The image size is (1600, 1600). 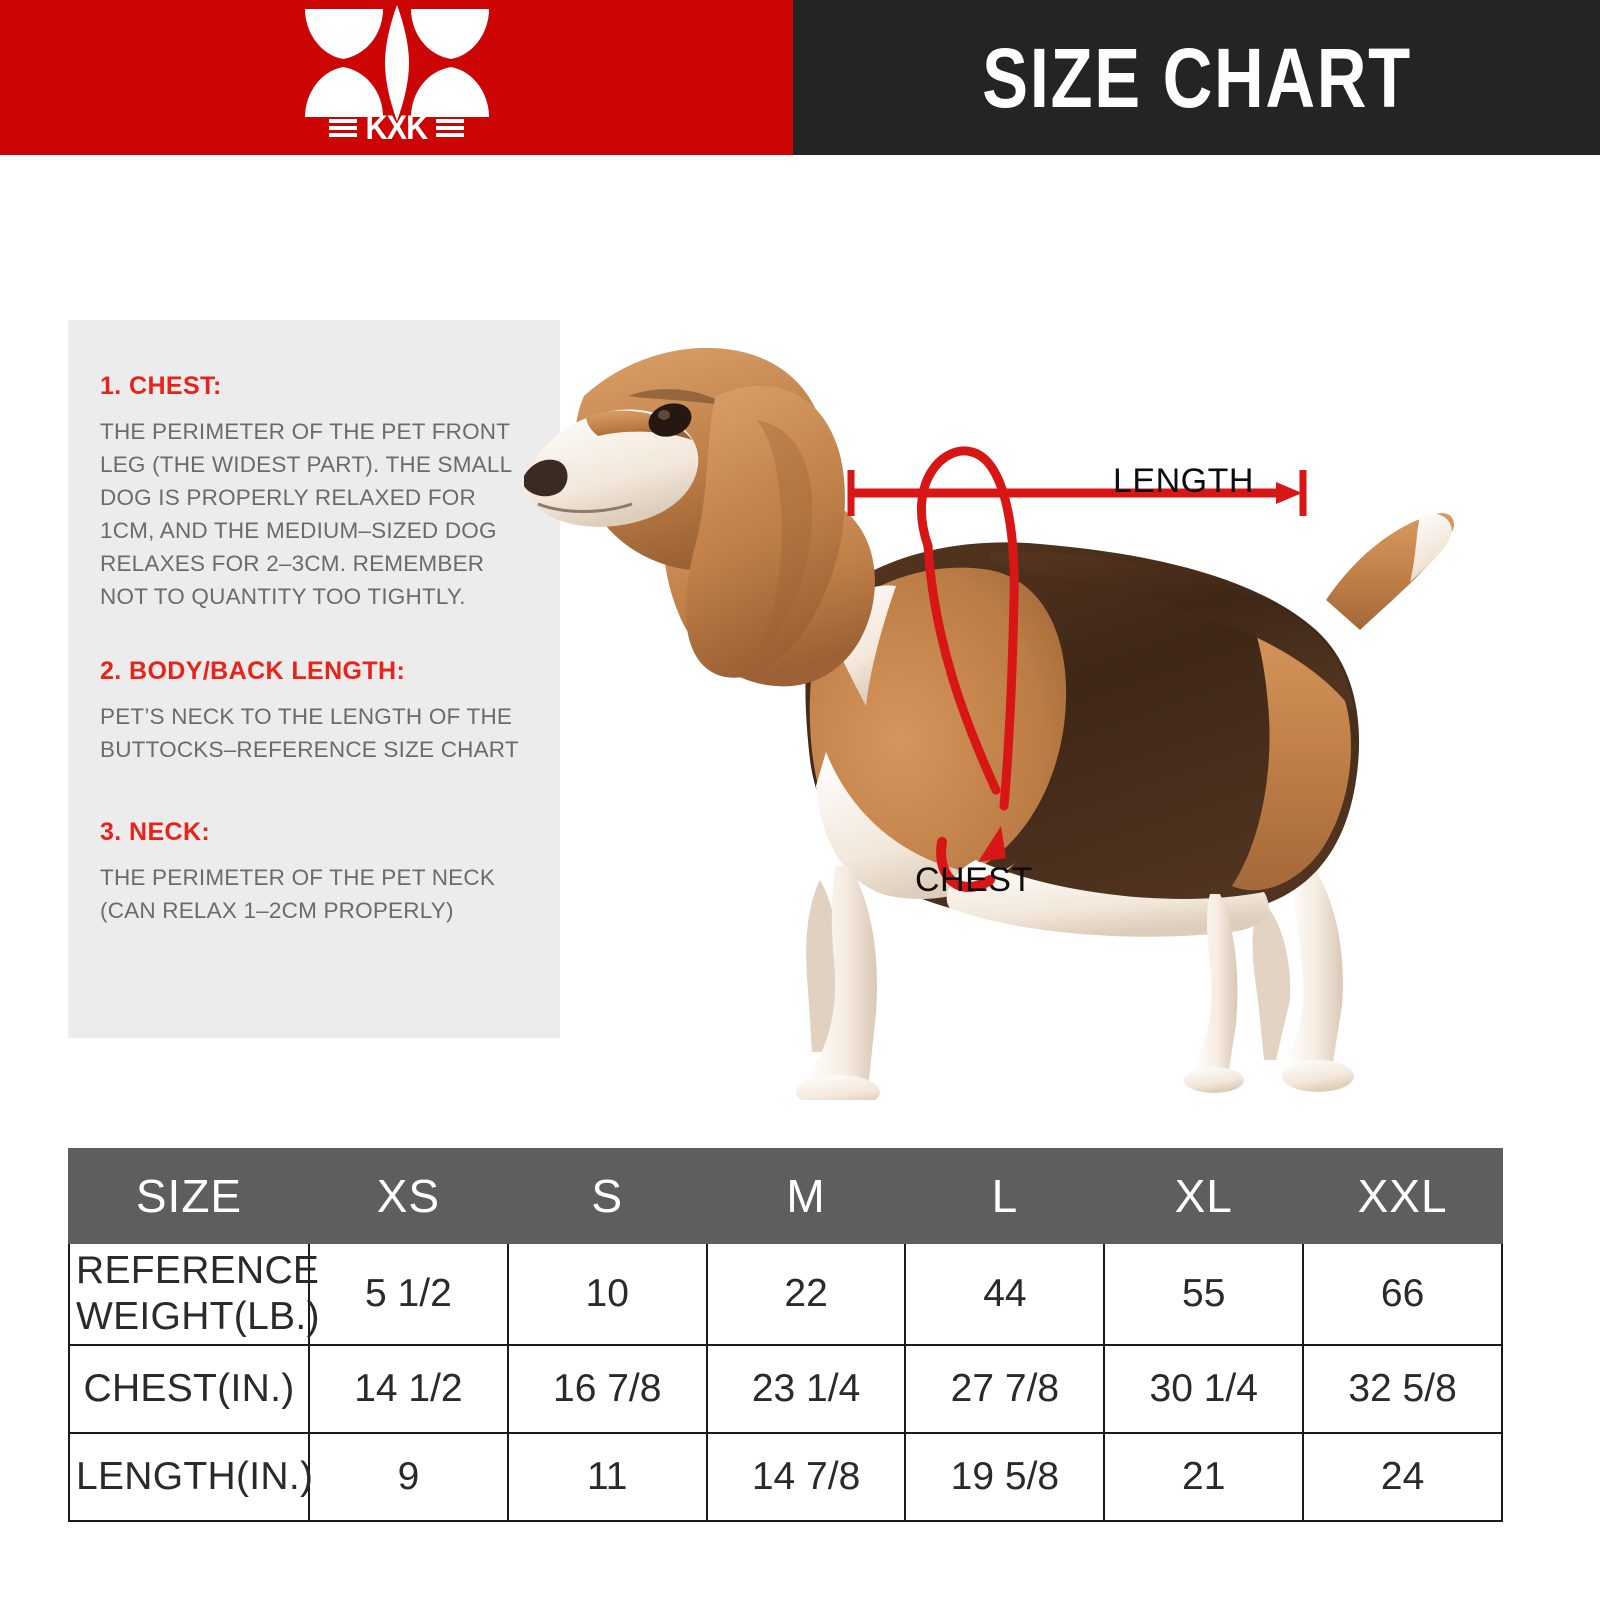 What do you see at coordinates (408, 1477) in the screenshot?
I see `cell-length-xs: 9` at bounding box center [408, 1477].